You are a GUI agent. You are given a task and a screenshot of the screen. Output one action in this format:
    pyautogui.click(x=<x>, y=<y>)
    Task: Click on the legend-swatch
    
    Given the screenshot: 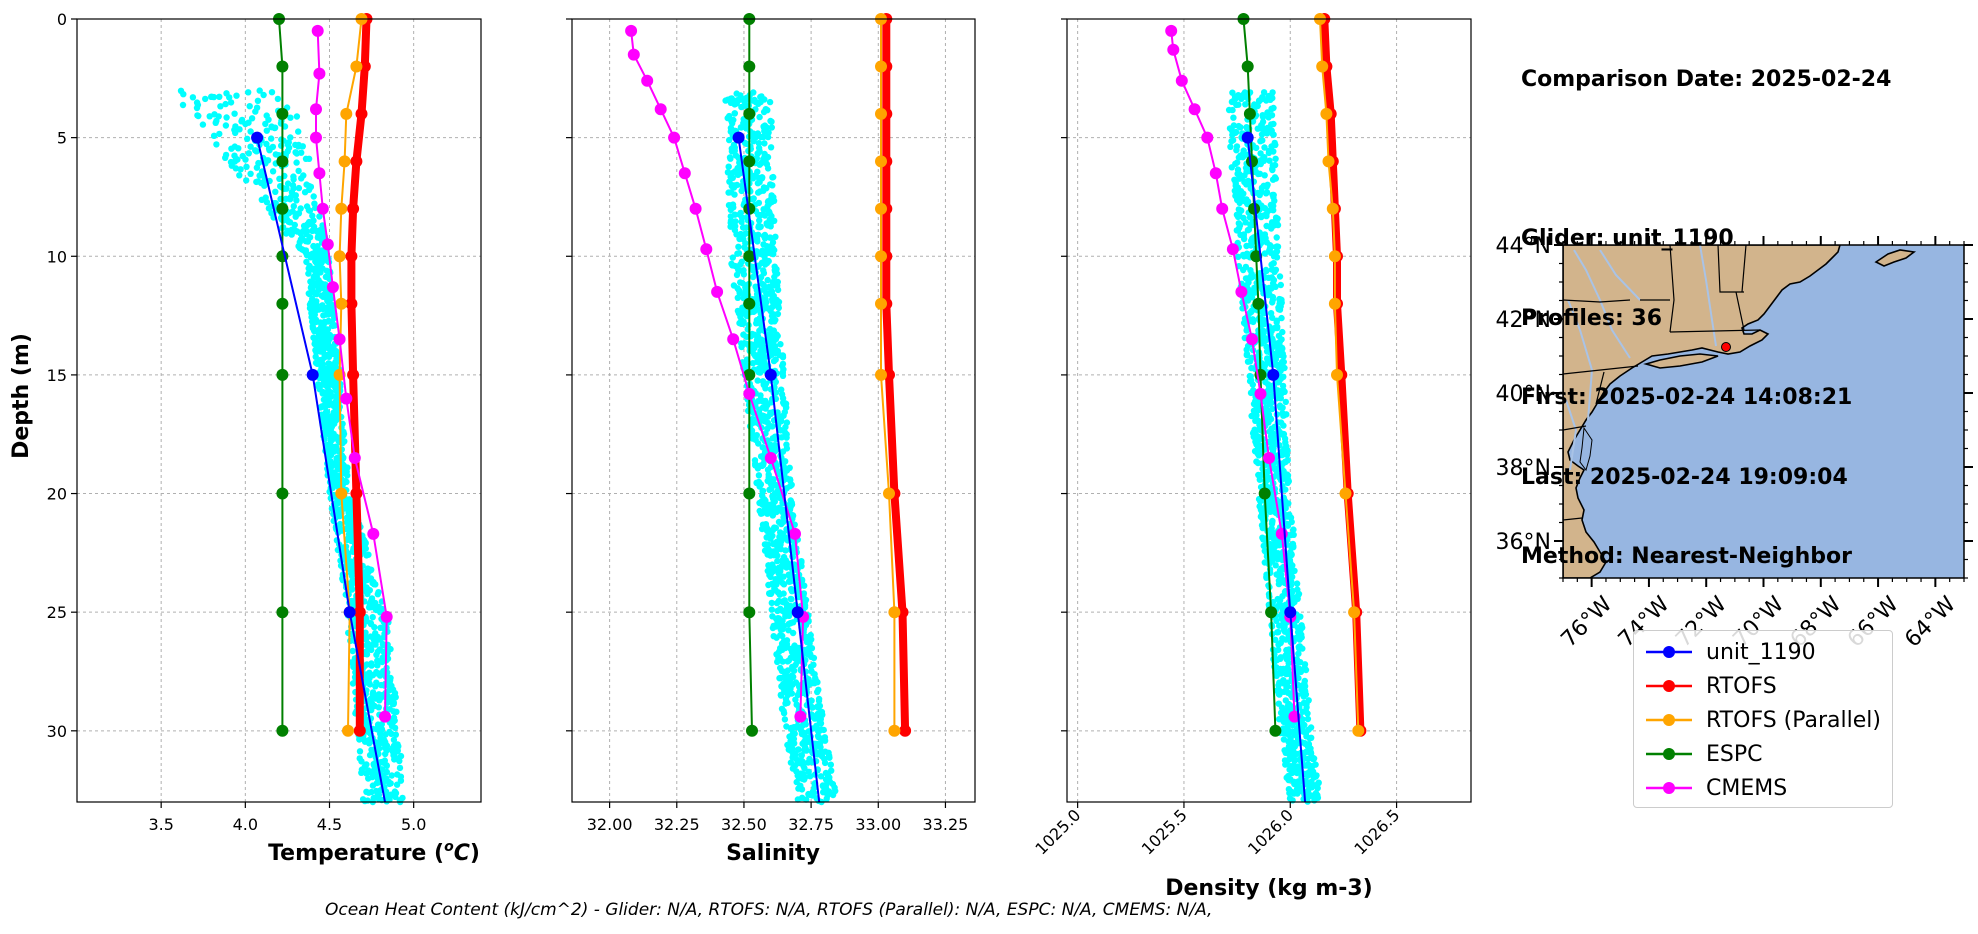 What is the action you would take?
    pyautogui.click(x=1669, y=788)
    